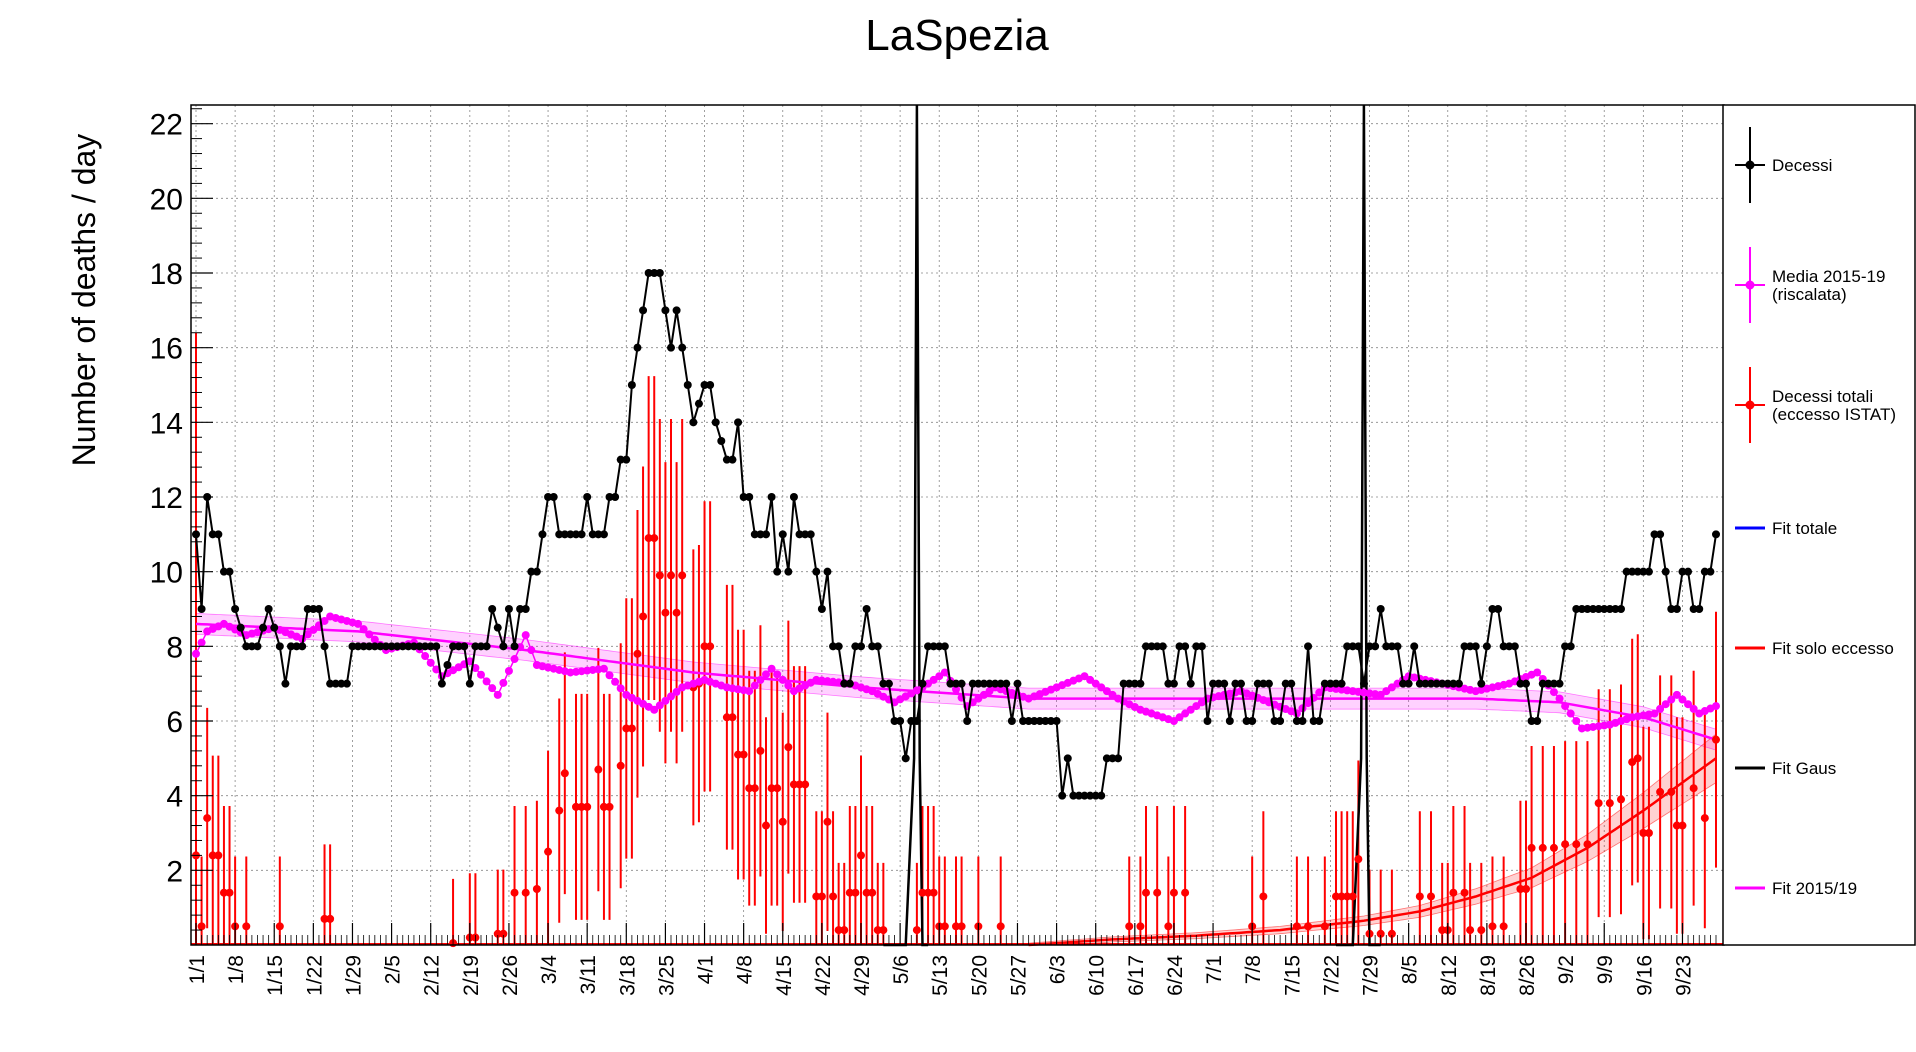  What do you see at coordinates (166, 498) in the screenshot?
I see `y-tick-label: 12` at bounding box center [166, 498].